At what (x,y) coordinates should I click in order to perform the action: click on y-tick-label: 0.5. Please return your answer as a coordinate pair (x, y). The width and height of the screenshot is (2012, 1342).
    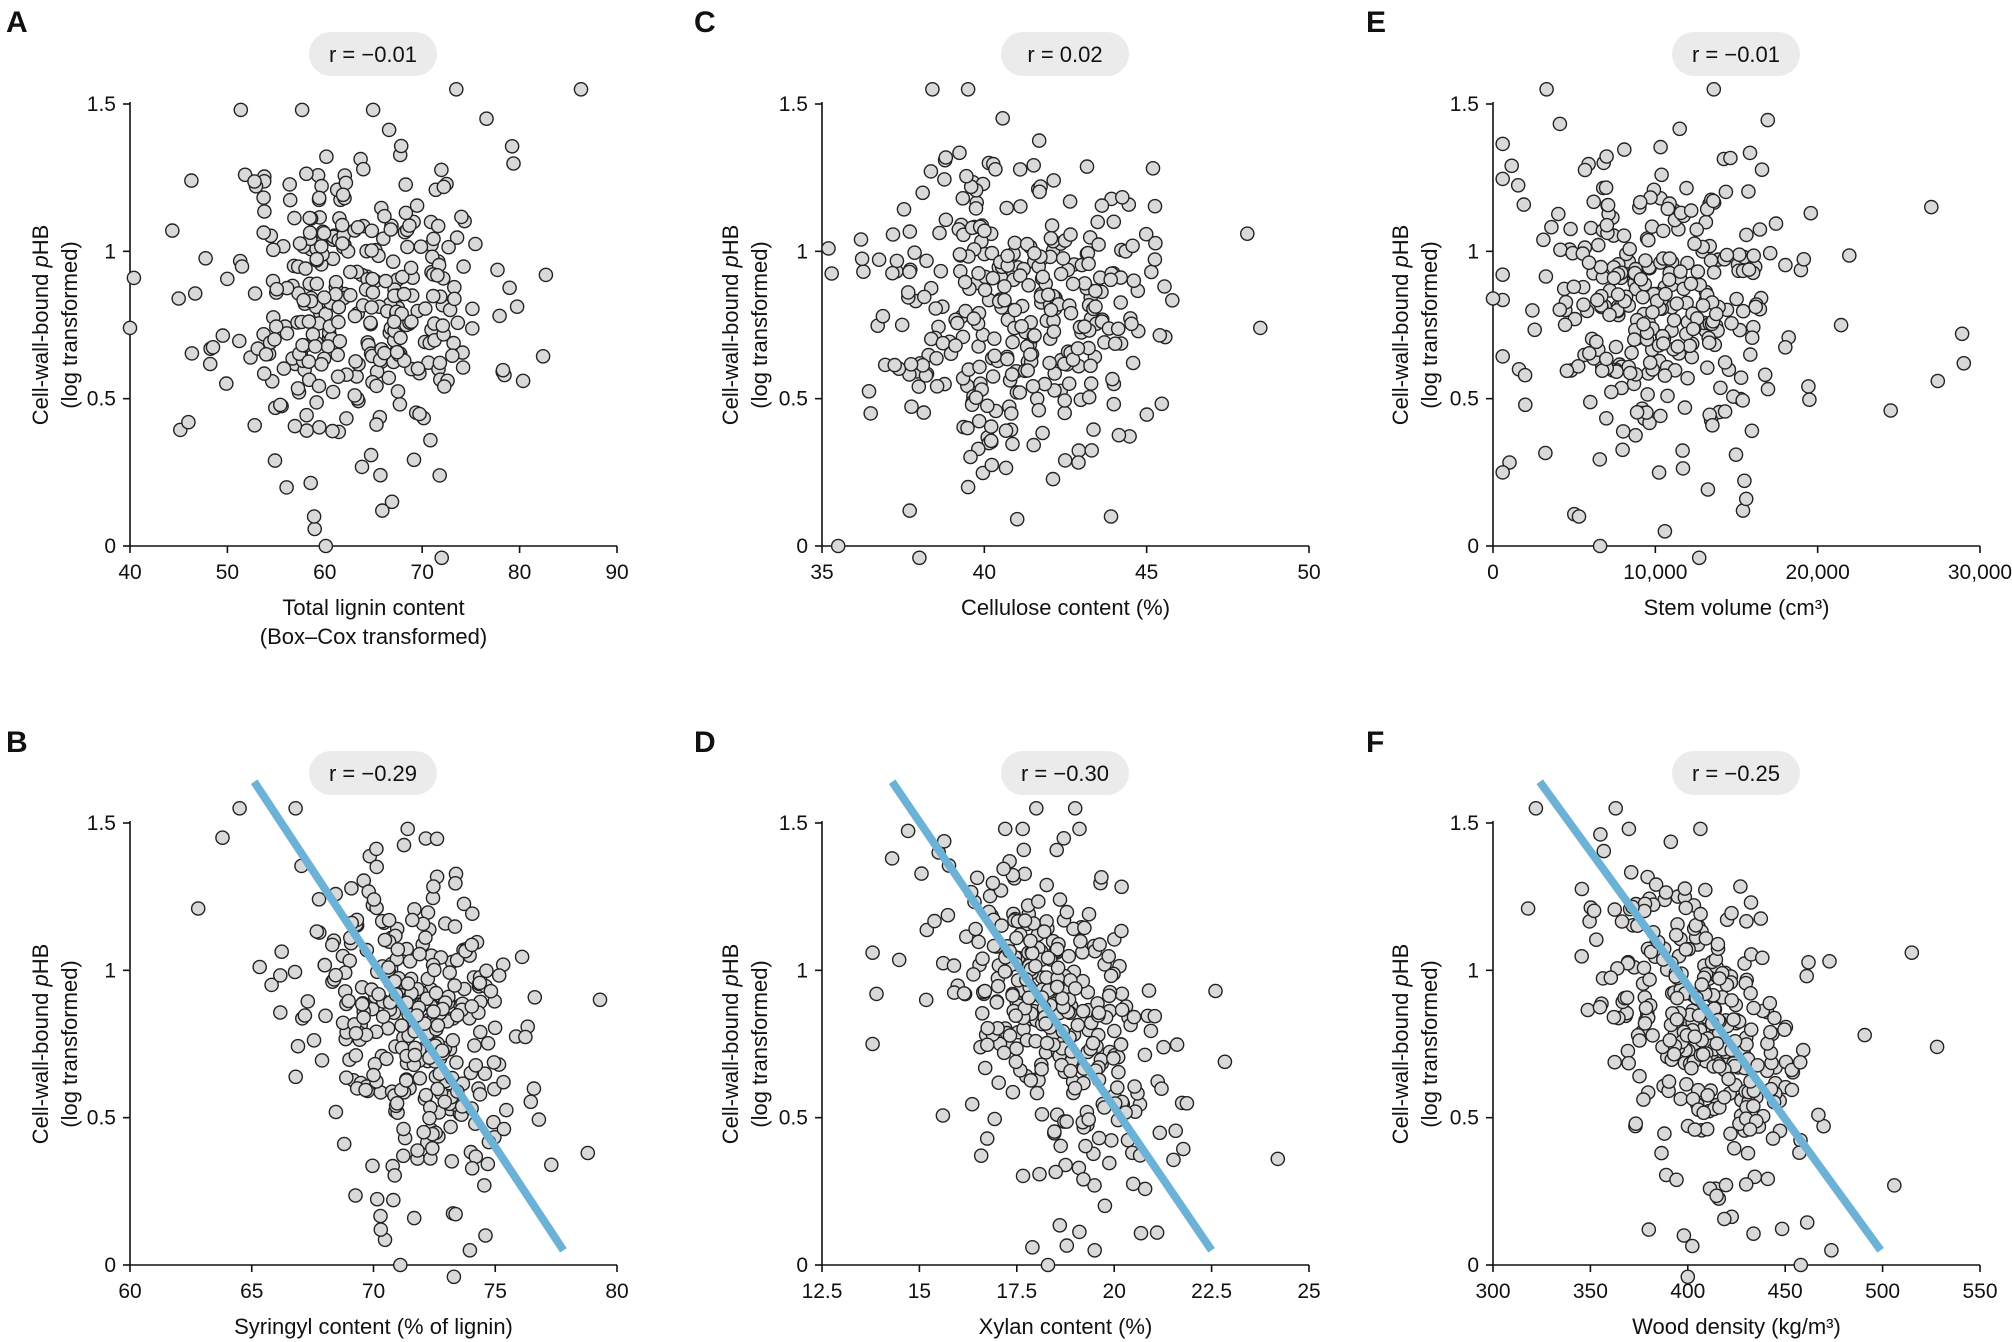
    Looking at the image, I should click on (101, 1118).